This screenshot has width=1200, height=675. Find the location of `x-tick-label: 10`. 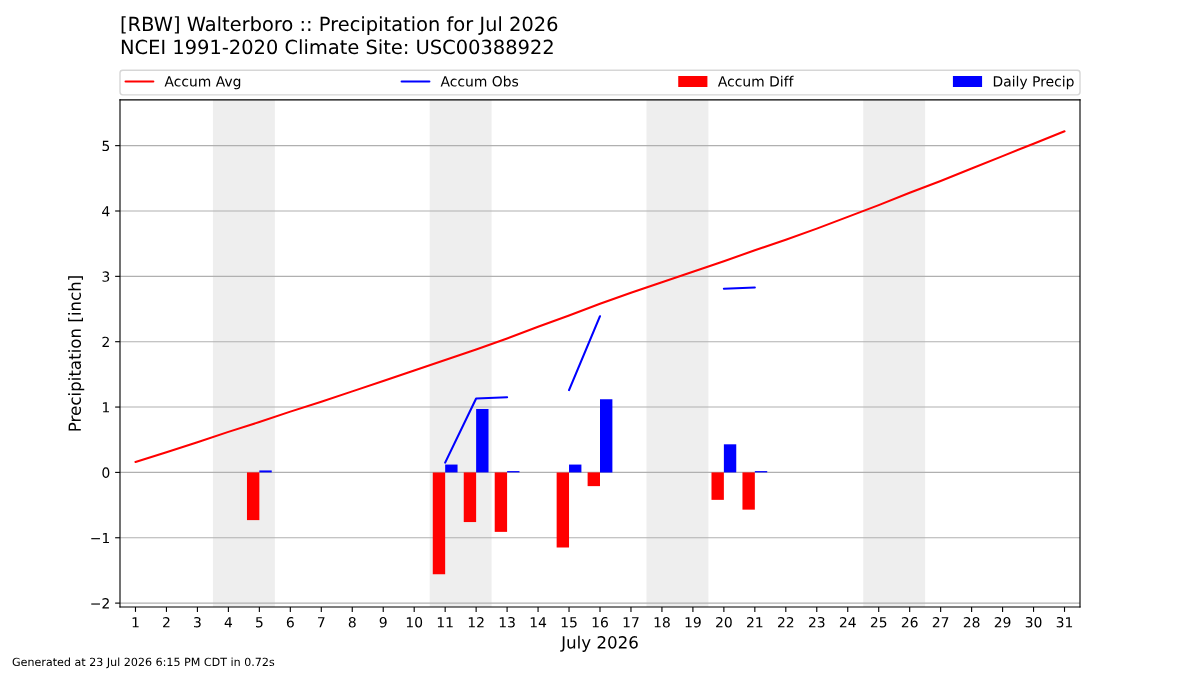

x-tick-label: 10 is located at coordinates (414, 622).